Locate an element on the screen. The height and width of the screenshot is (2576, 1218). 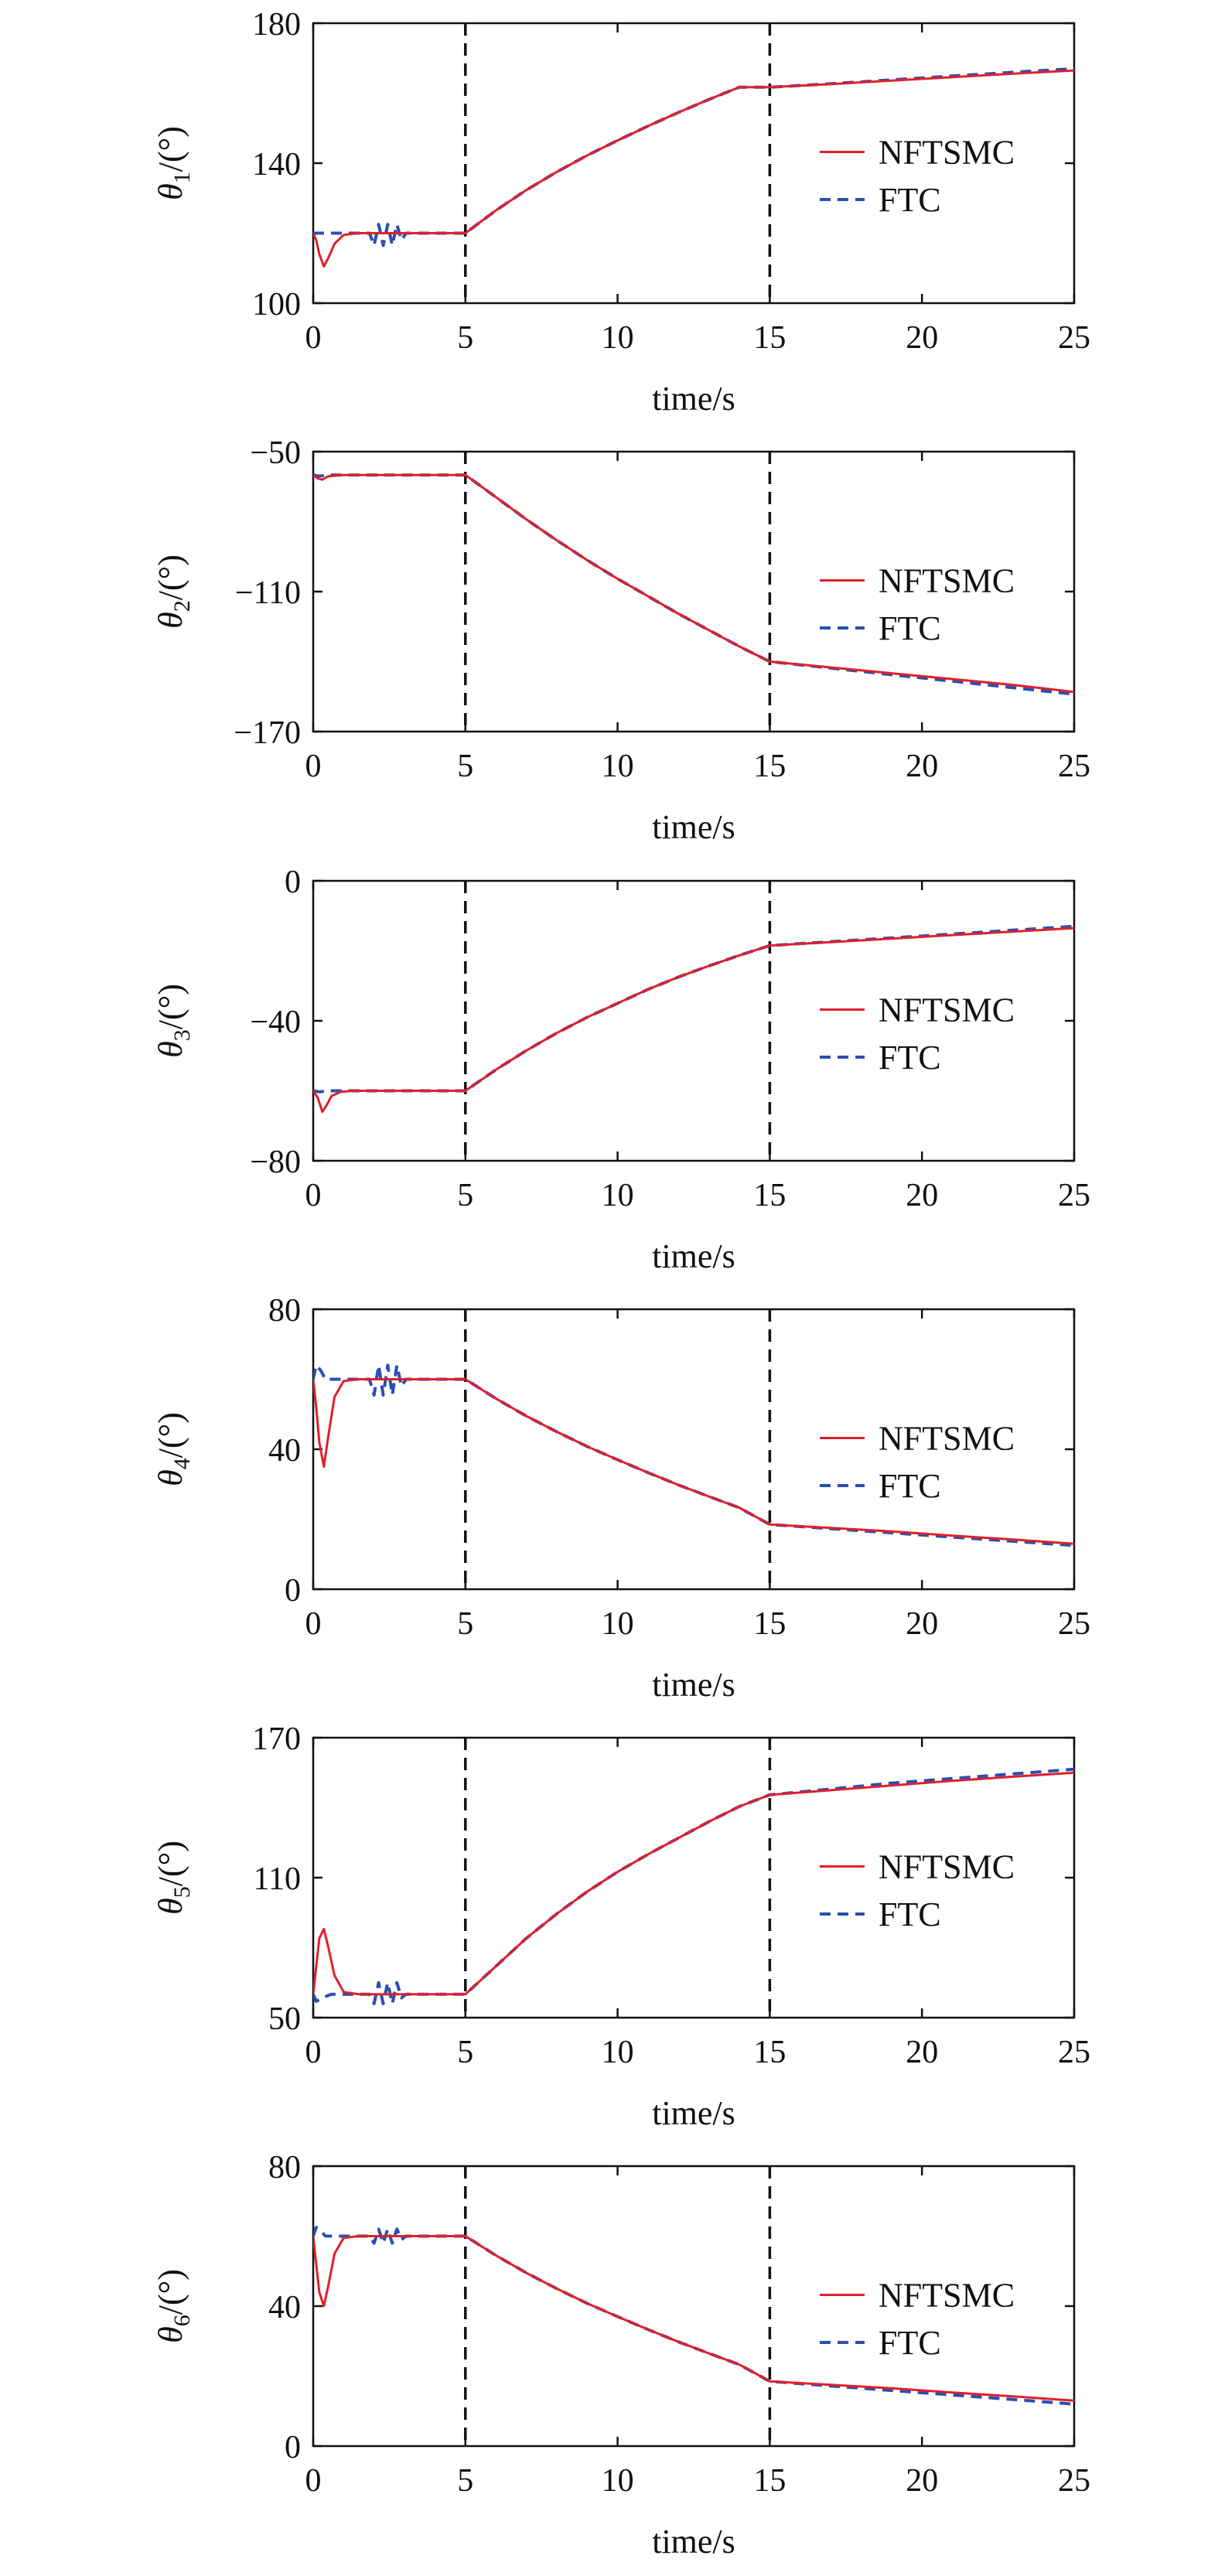
subplot-3: 0 5 10 15 20 25 −80 −40 0 time/s θ3/(°) NFTSMC FTC is located at coordinates (621, 1070).